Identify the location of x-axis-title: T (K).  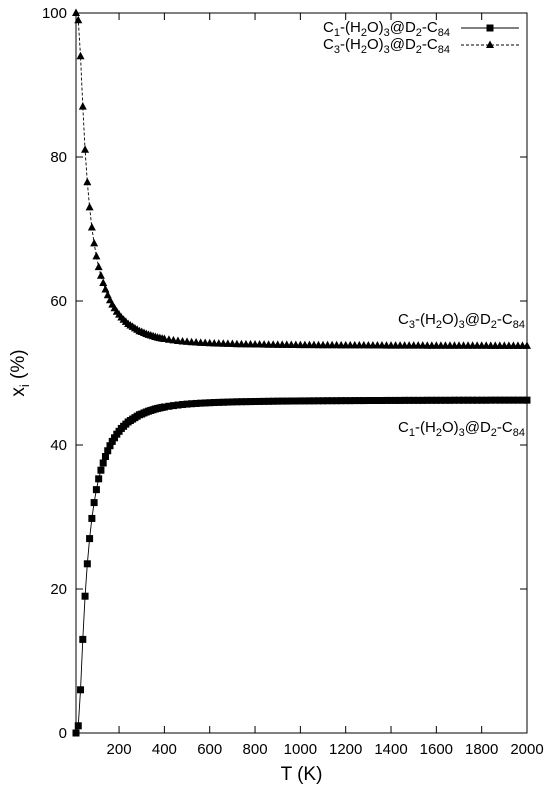
(302, 774).